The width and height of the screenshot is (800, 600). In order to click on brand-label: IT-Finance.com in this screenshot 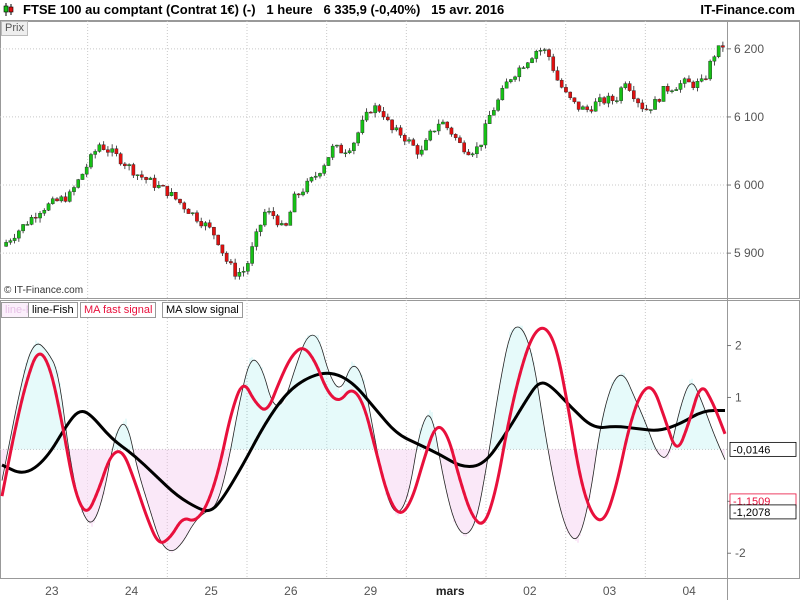, I will do `click(747, 9)`.